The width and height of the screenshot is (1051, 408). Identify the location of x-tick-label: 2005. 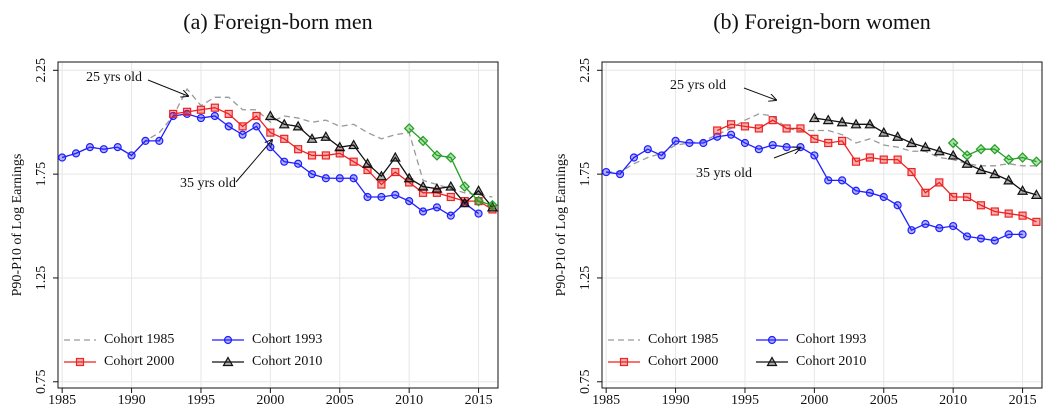
(340, 400).